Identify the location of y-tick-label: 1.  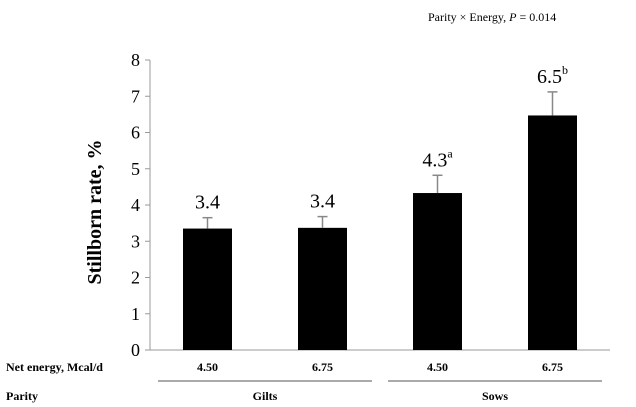
(135, 314).